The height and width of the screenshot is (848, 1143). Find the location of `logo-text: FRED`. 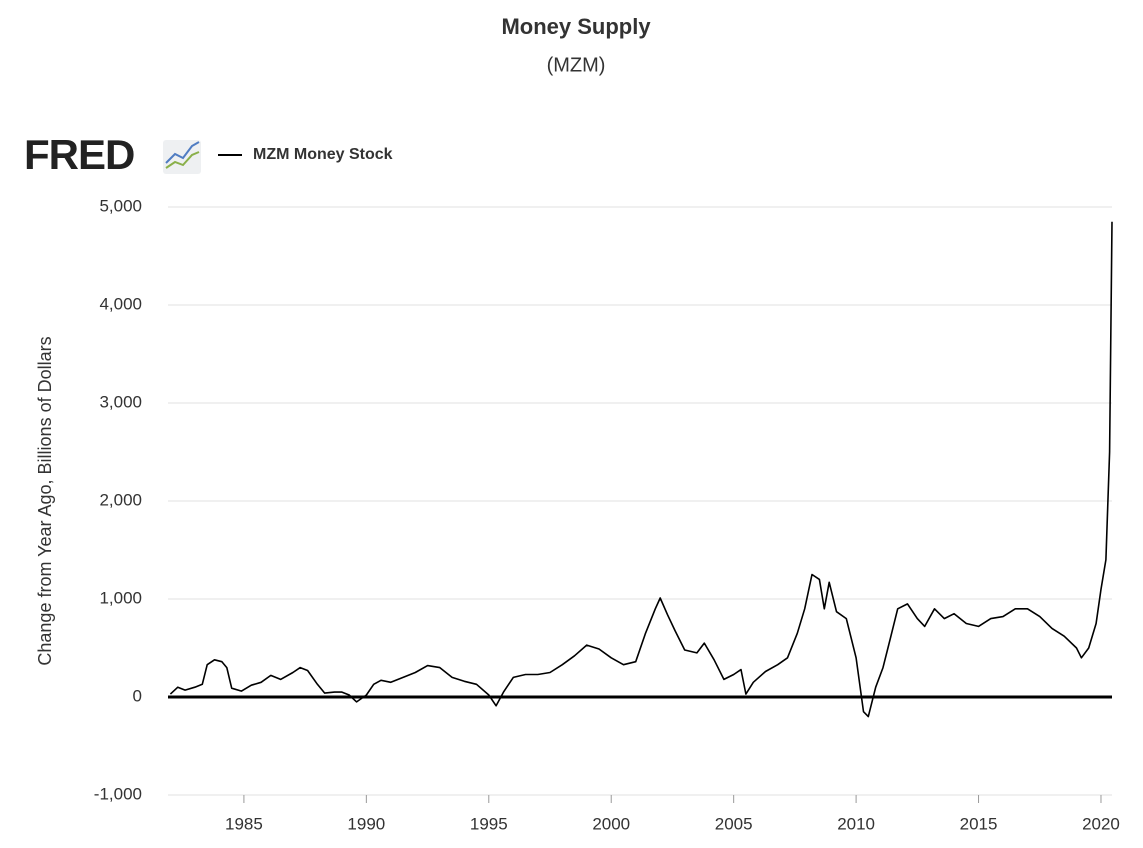

logo-text: FRED is located at coordinates (79, 154).